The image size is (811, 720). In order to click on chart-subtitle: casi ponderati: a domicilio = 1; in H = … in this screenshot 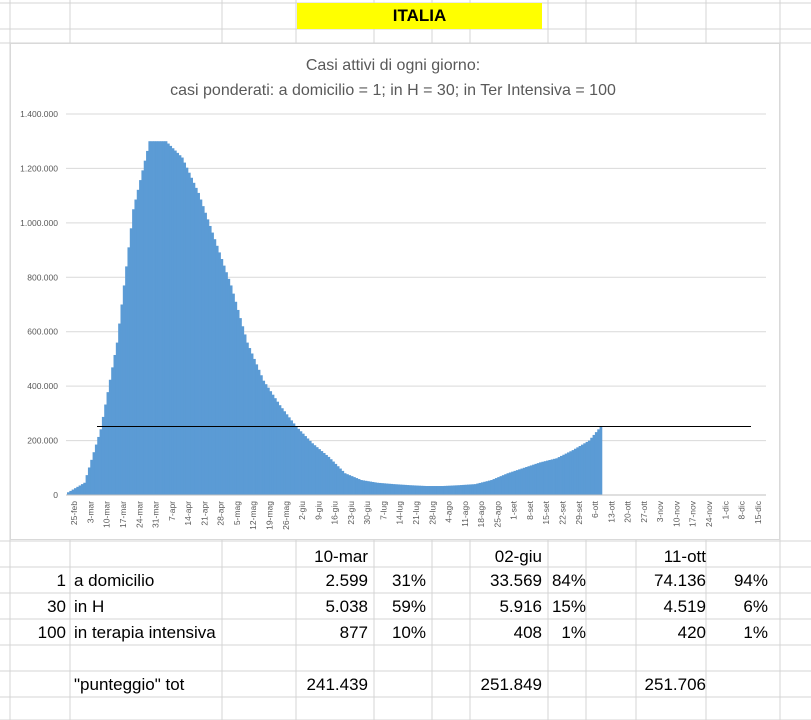, I will do `click(393, 90)`.